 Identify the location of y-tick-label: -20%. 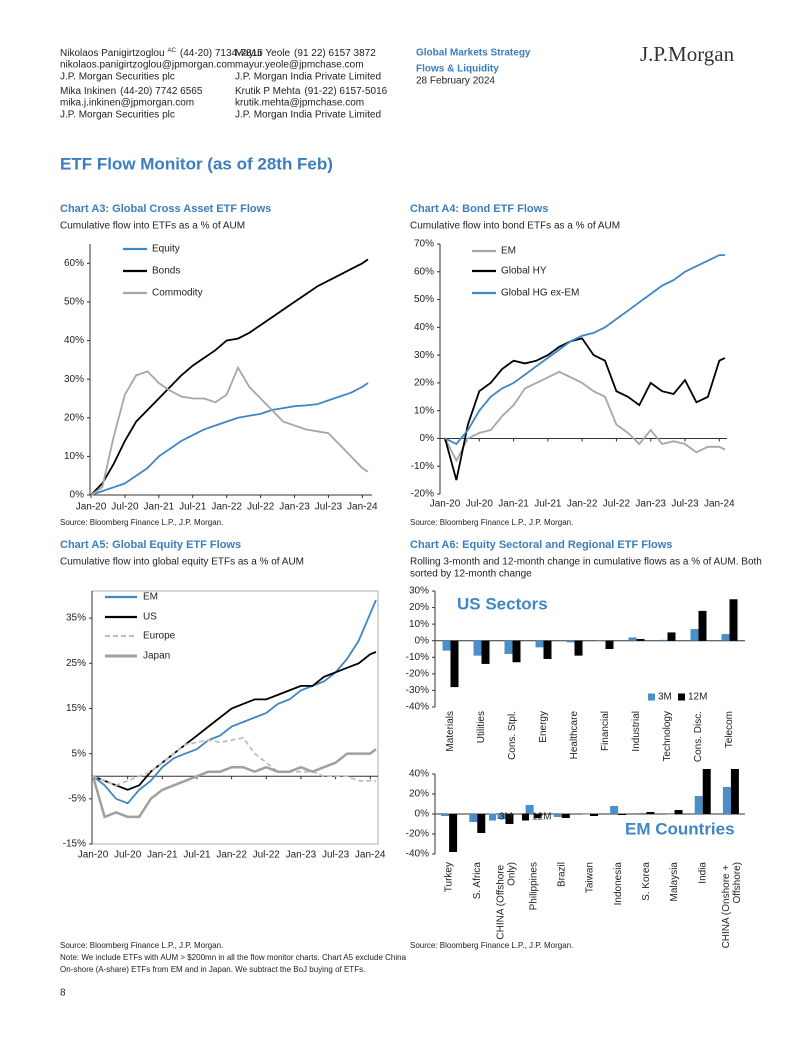
(417, 673).